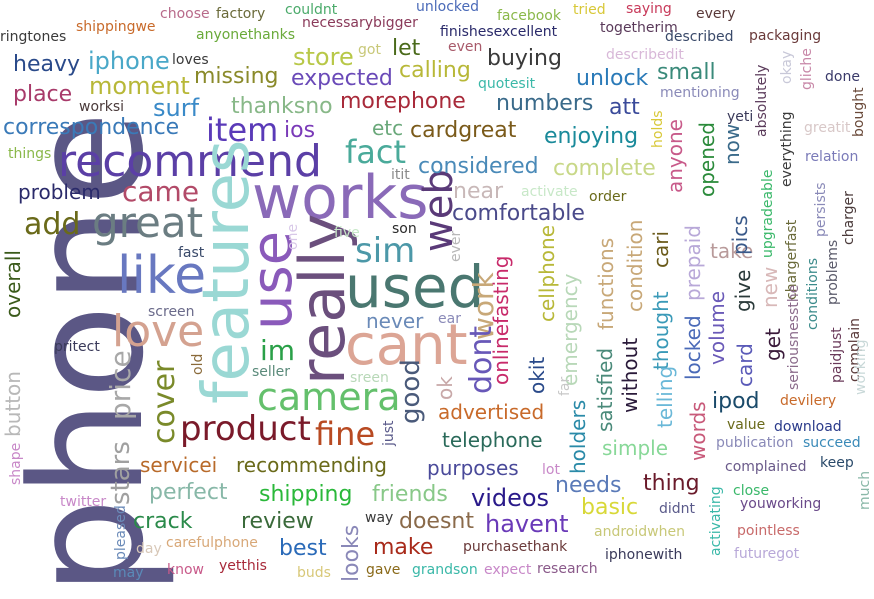 Image resolution: width=874 pixels, height=599 pixels. What do you see at coordinates (282, 106) in the screenshot?
I see `word: thanksno` at bounding box center [282, 106].